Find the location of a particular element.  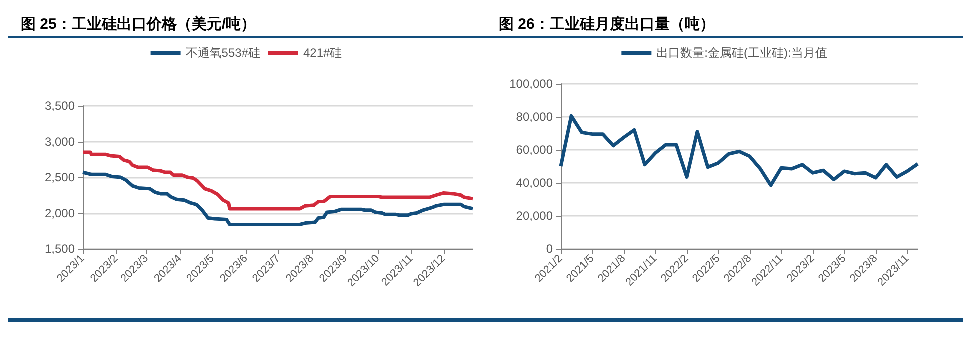

y-tick-label: 3,500 is located at coordinates (60, 106).